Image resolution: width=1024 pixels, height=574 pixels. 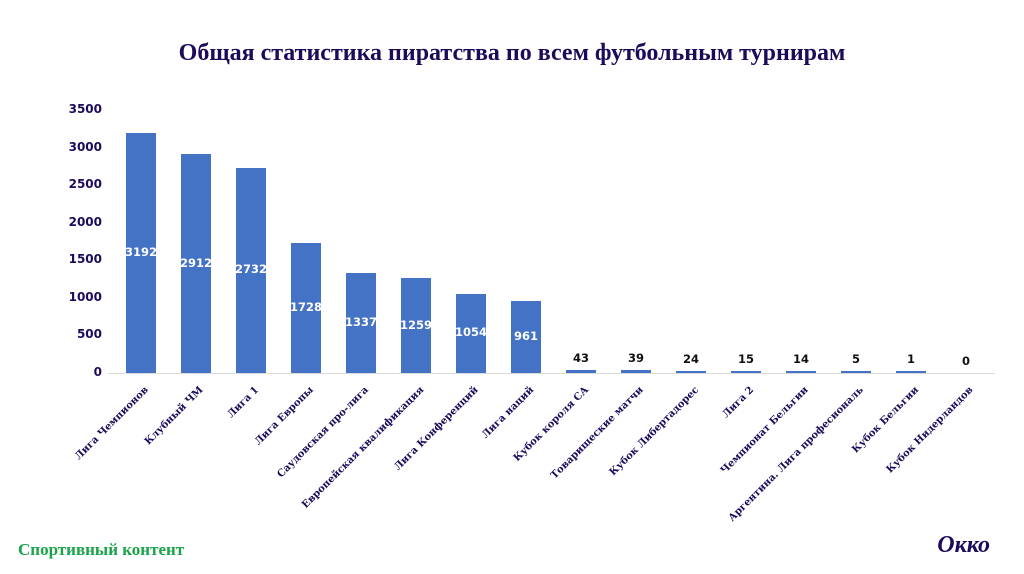 What do you see at coordinates (323, 432) in the screenshot?
I see `category-label: Саудовская про-лига` at bounding box center [323, 432].